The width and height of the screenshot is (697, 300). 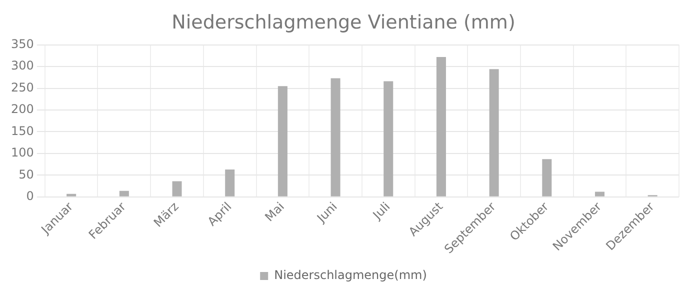 What do you see at coordinates (26, 174) in the screenshot?
I see `y-tick-label: 50` at bounding box center [26, 174].